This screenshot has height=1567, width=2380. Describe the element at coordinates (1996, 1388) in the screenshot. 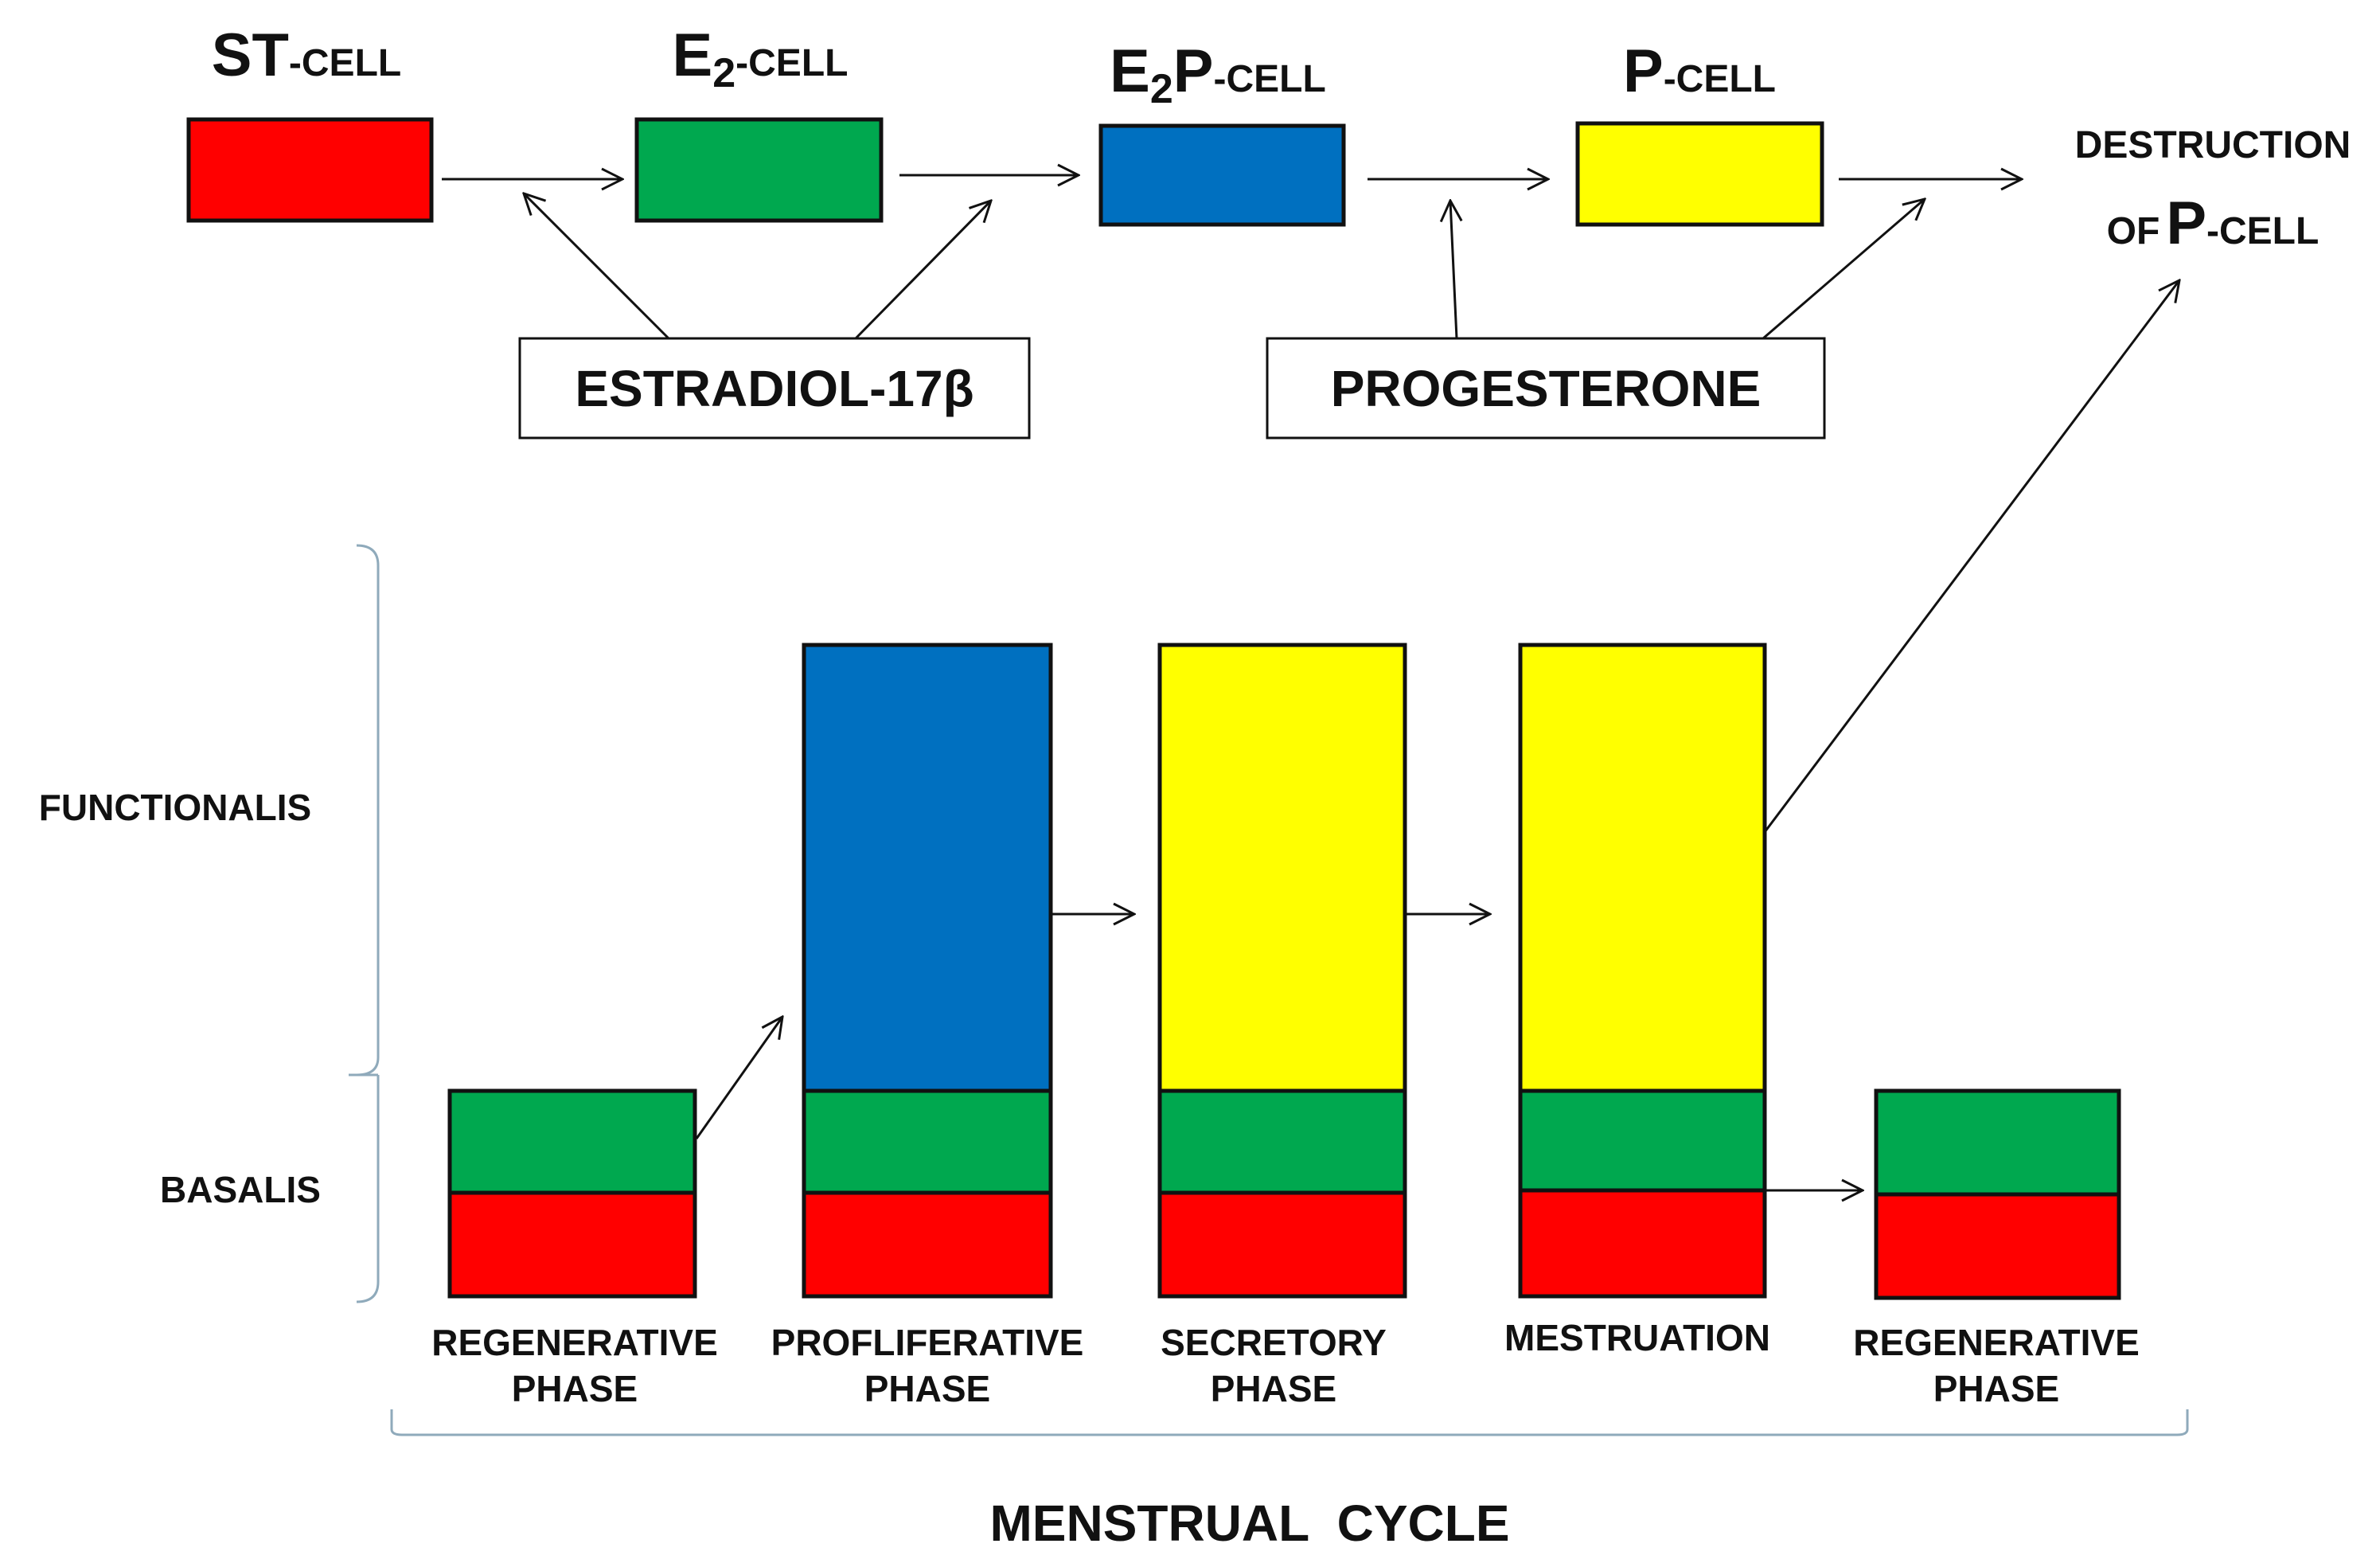

I see `phase-5-label-line2: PHASE` at that location.